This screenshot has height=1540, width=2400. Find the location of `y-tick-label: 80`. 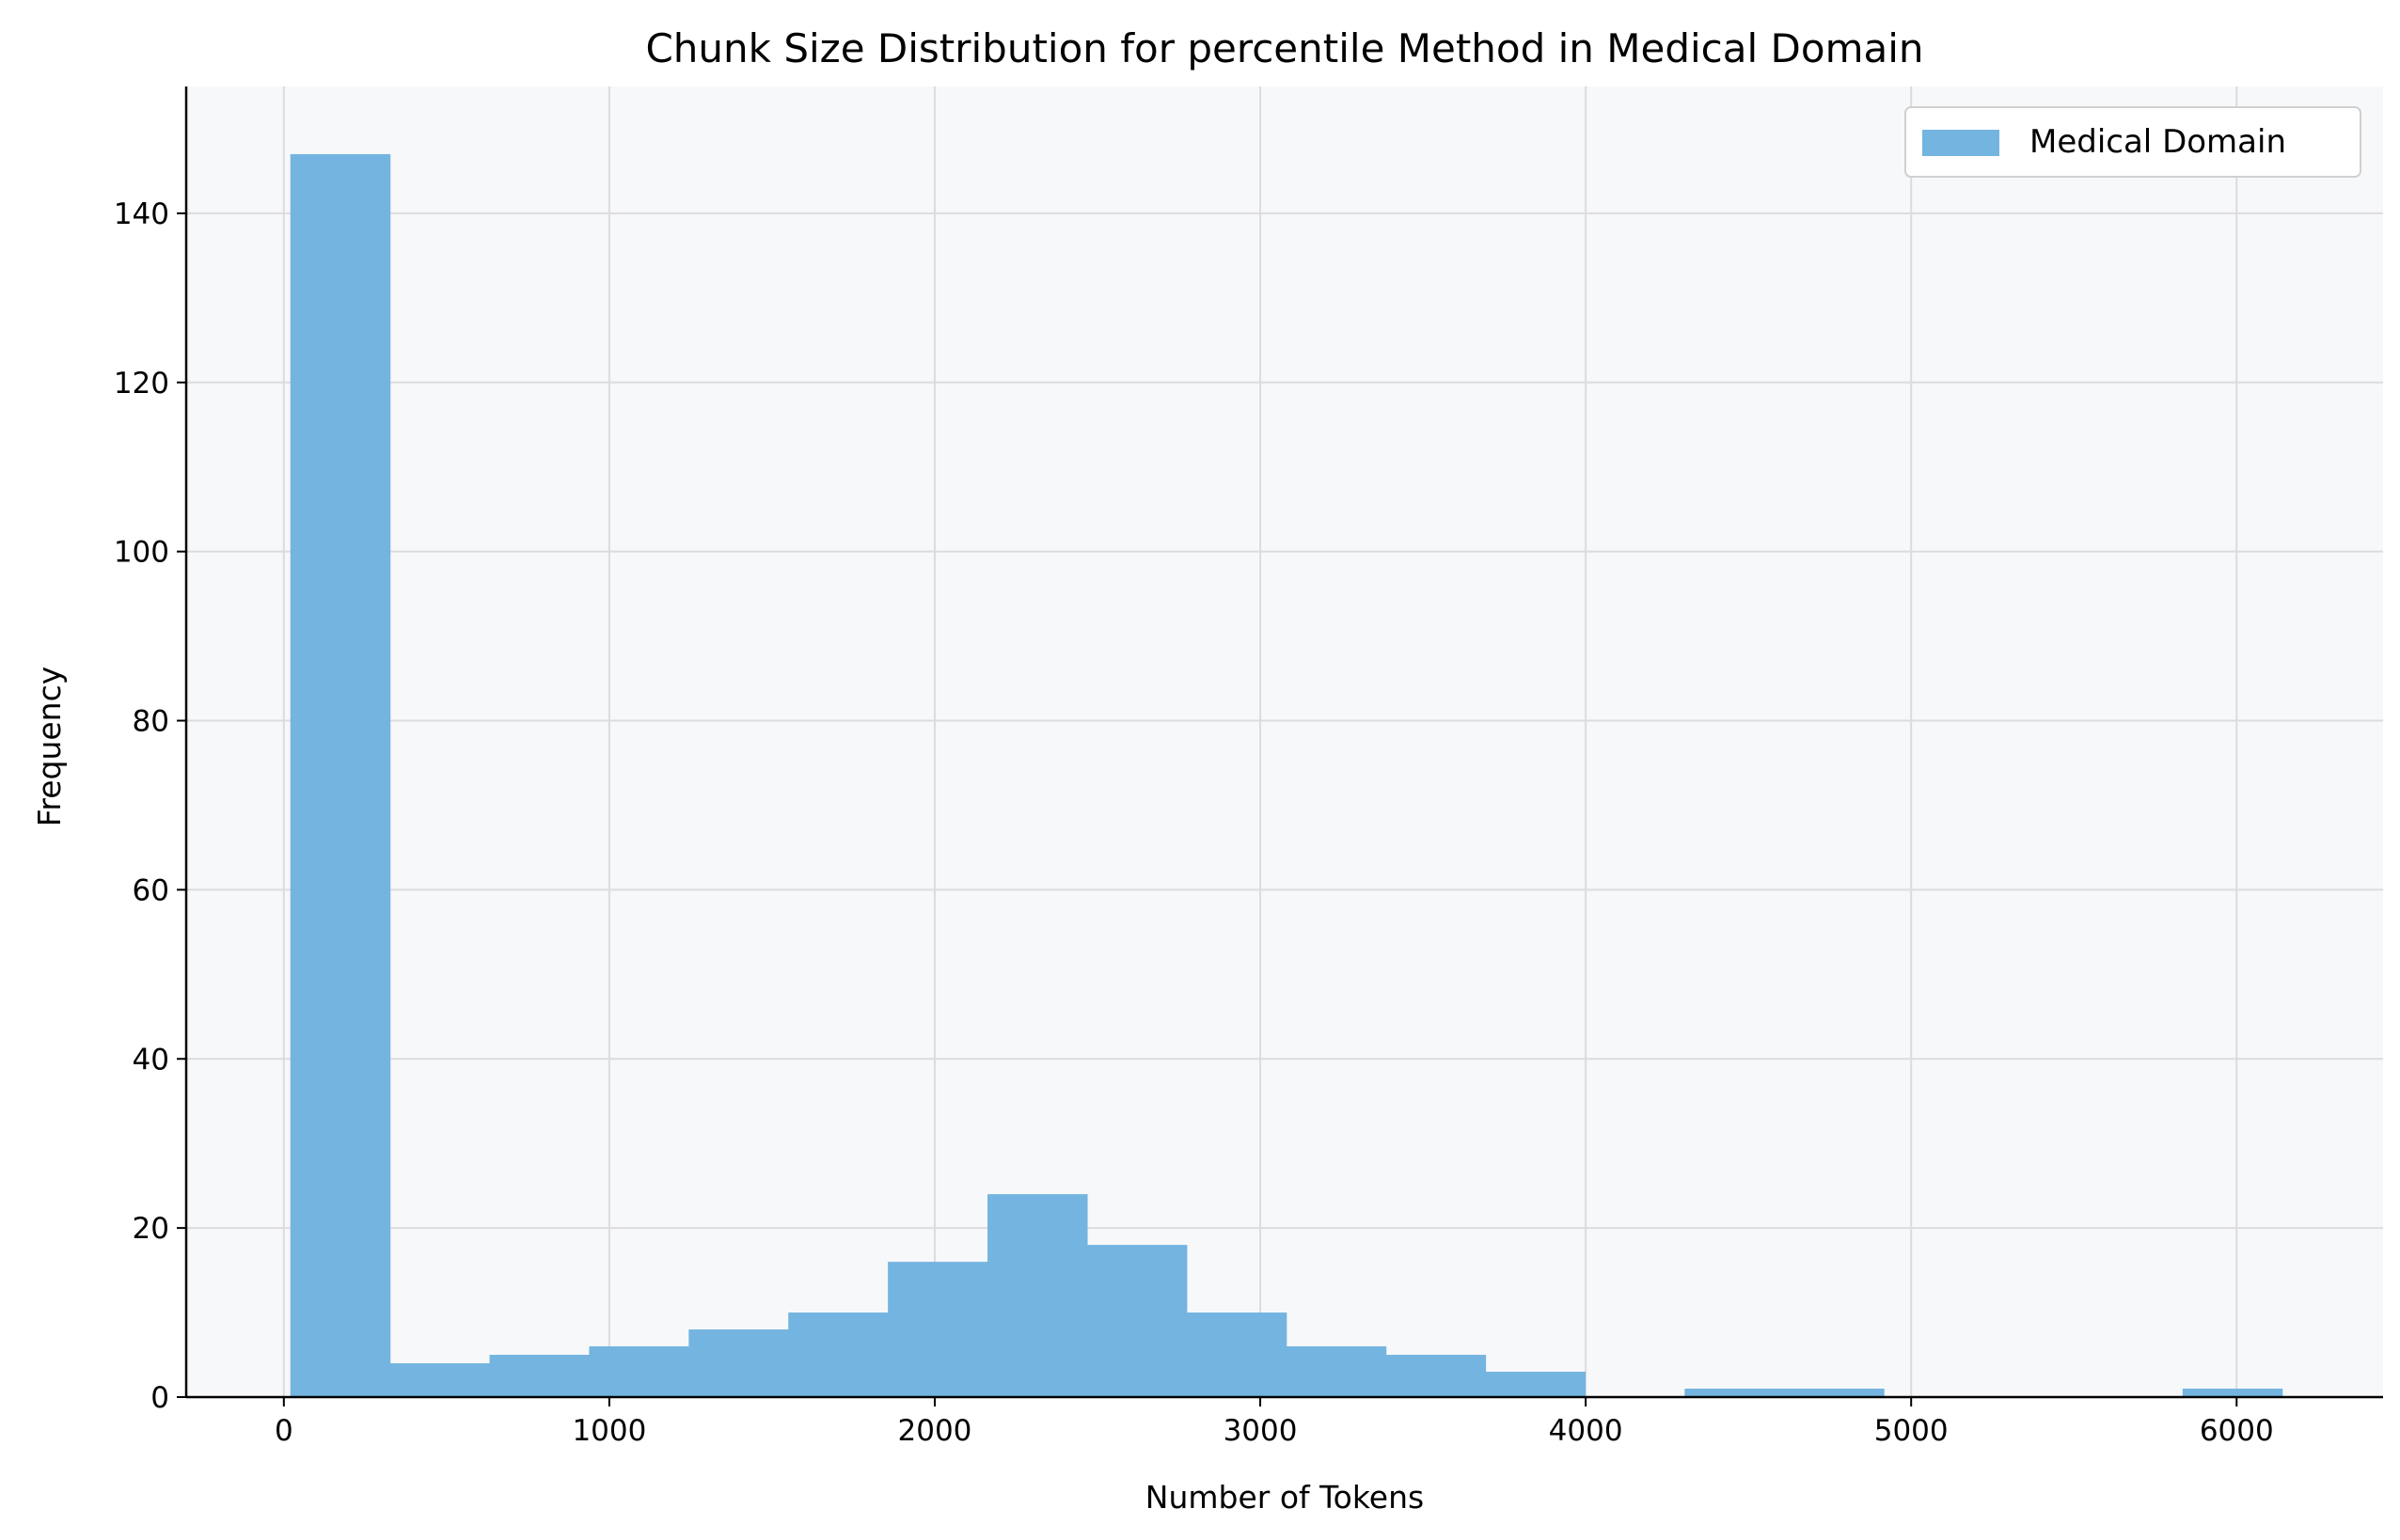

y-tick-label: 80 is located at coordinates (151, 722).